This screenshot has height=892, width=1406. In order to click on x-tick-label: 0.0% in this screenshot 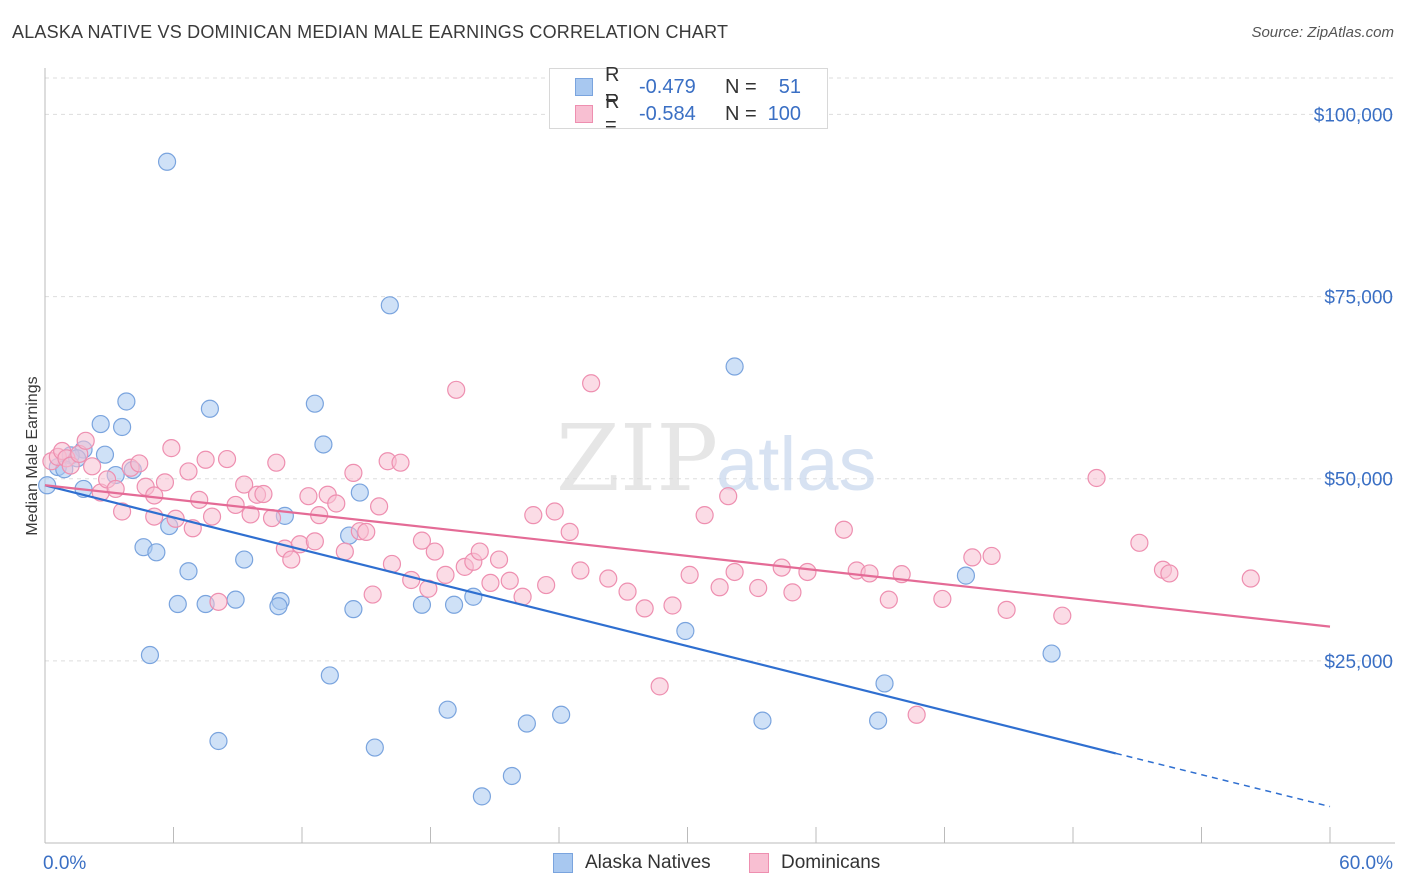, I will do `click(64, 863)`.